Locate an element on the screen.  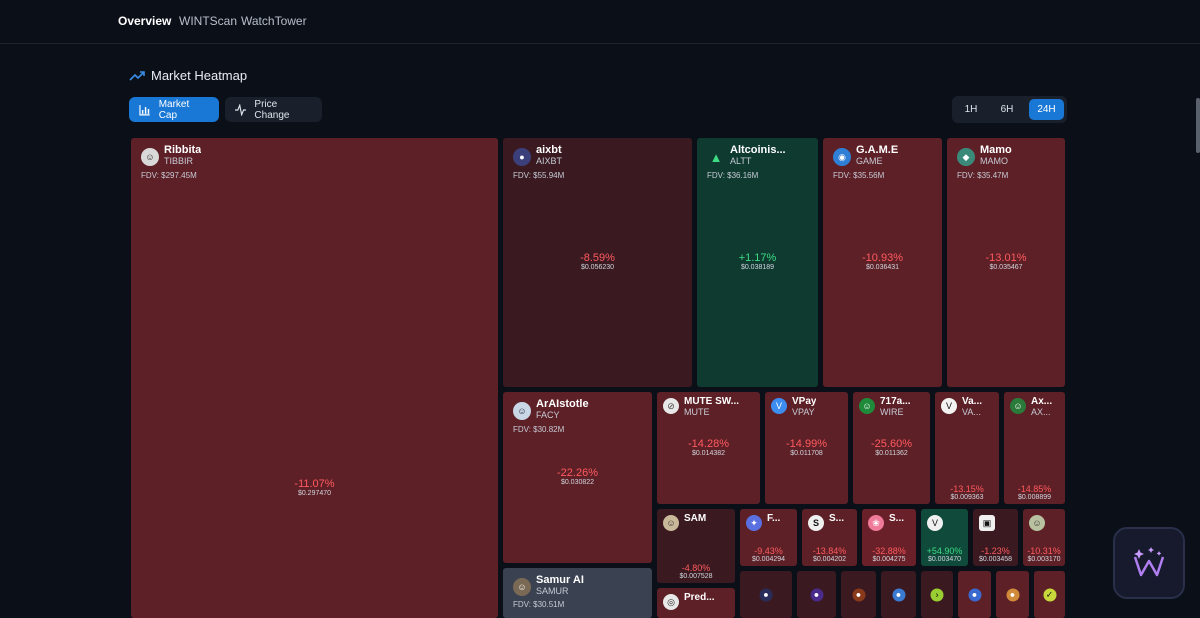
heatmap-tile: ⊘ MUTE SW... MUTE -14.28% $0.014382 is located at coordinates (708, 448).